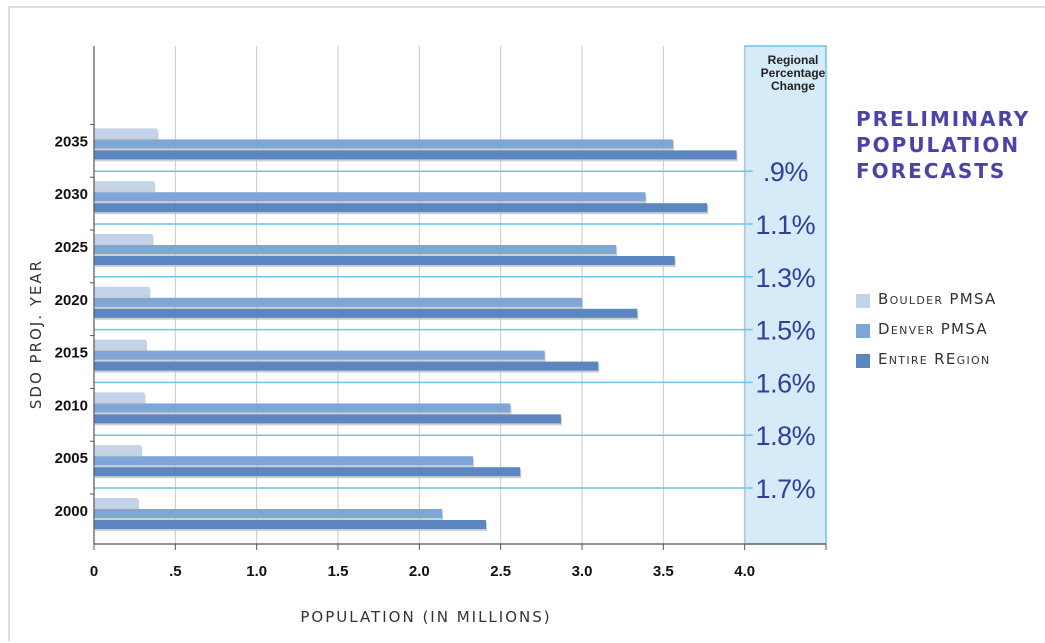 The image size is (1045, 643). What do you see at coordinates (71, 194) in the screenshot?
I see `y-tick-label: 2030` at bounding box center [71, 194].